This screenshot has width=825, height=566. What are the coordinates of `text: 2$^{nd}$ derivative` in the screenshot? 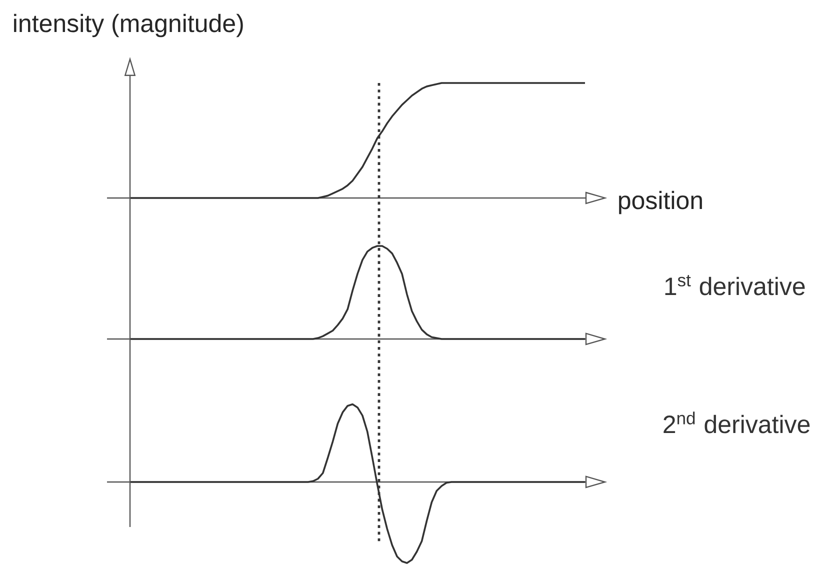 It's located at (737, 423).